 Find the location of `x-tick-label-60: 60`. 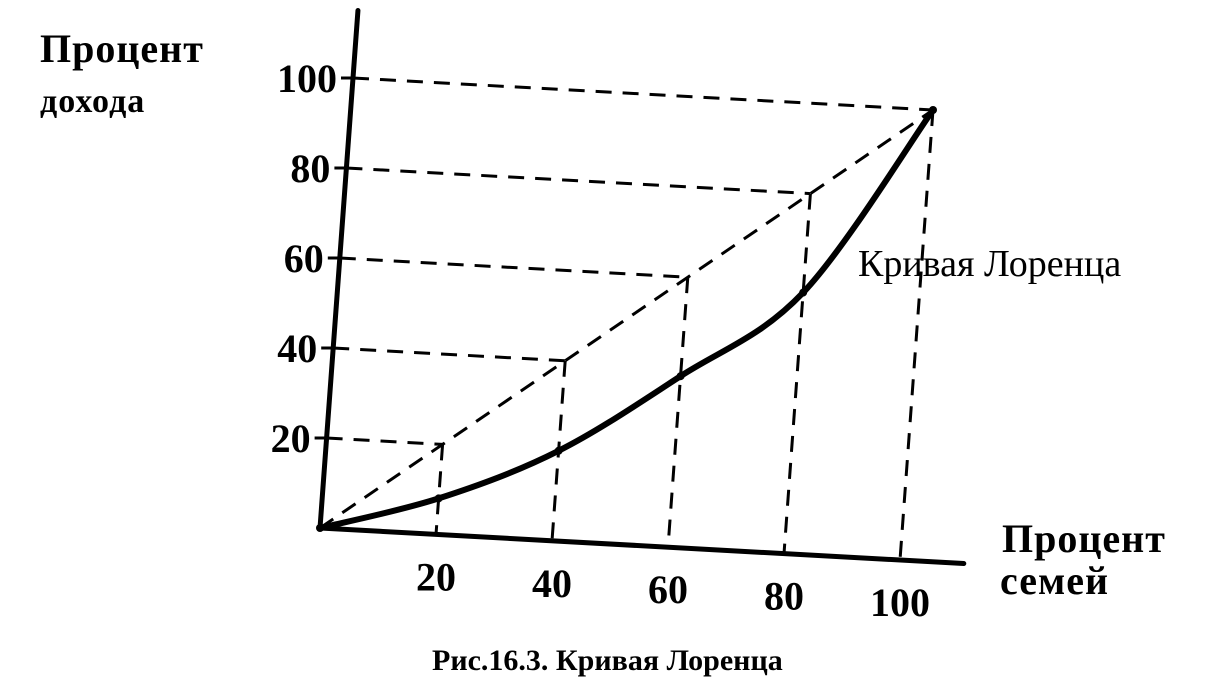

x-tick-label-60: 60 is located at coordinates (668, 589).